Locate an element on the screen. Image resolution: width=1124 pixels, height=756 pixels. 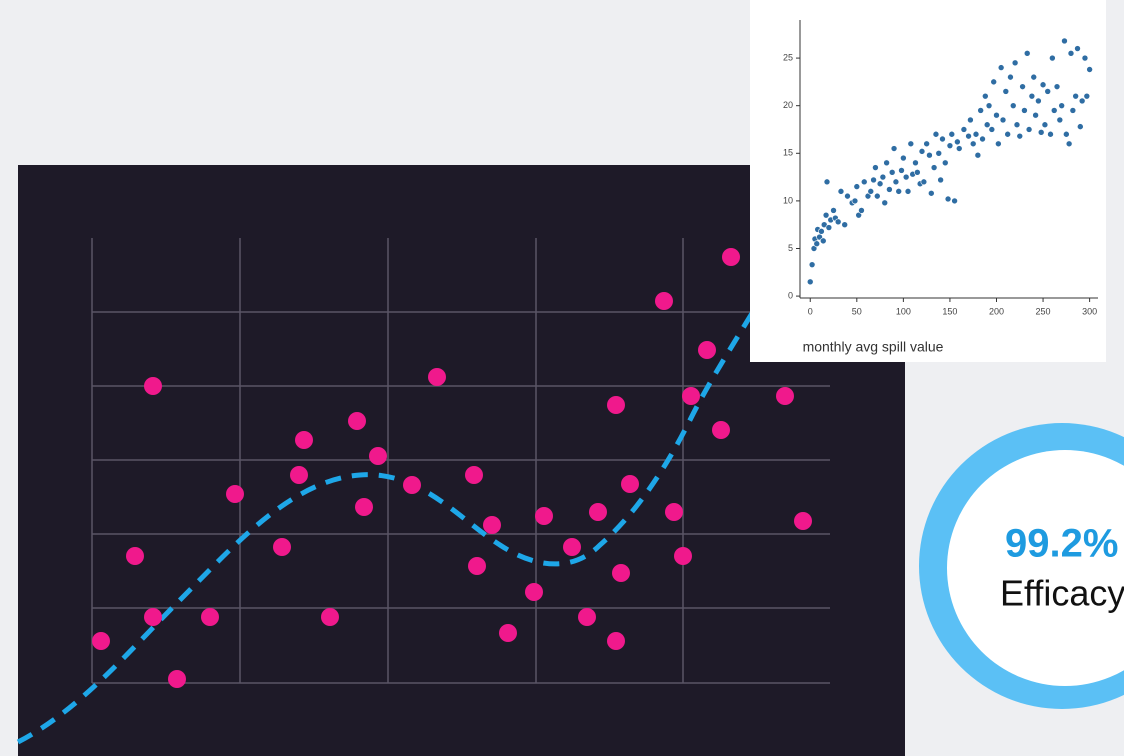
x-tick-label: 300 is located at coordinates (1089, 311).